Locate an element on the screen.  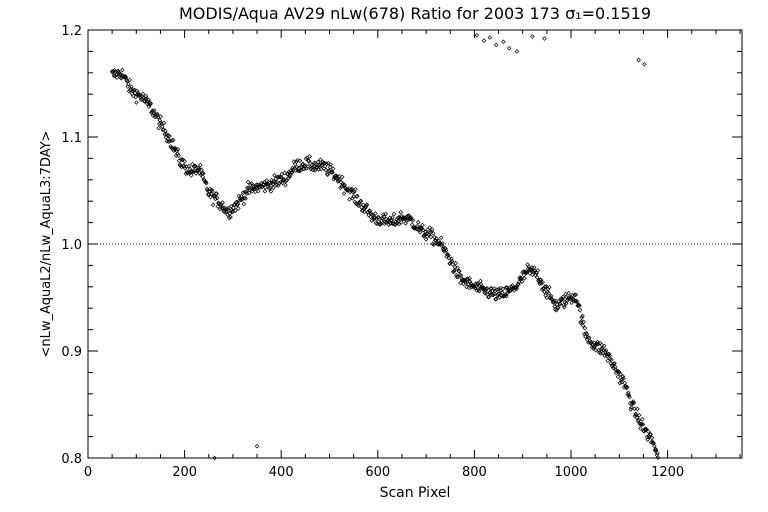
x-tick-label: 1200 is located at coordinates (667, 472).